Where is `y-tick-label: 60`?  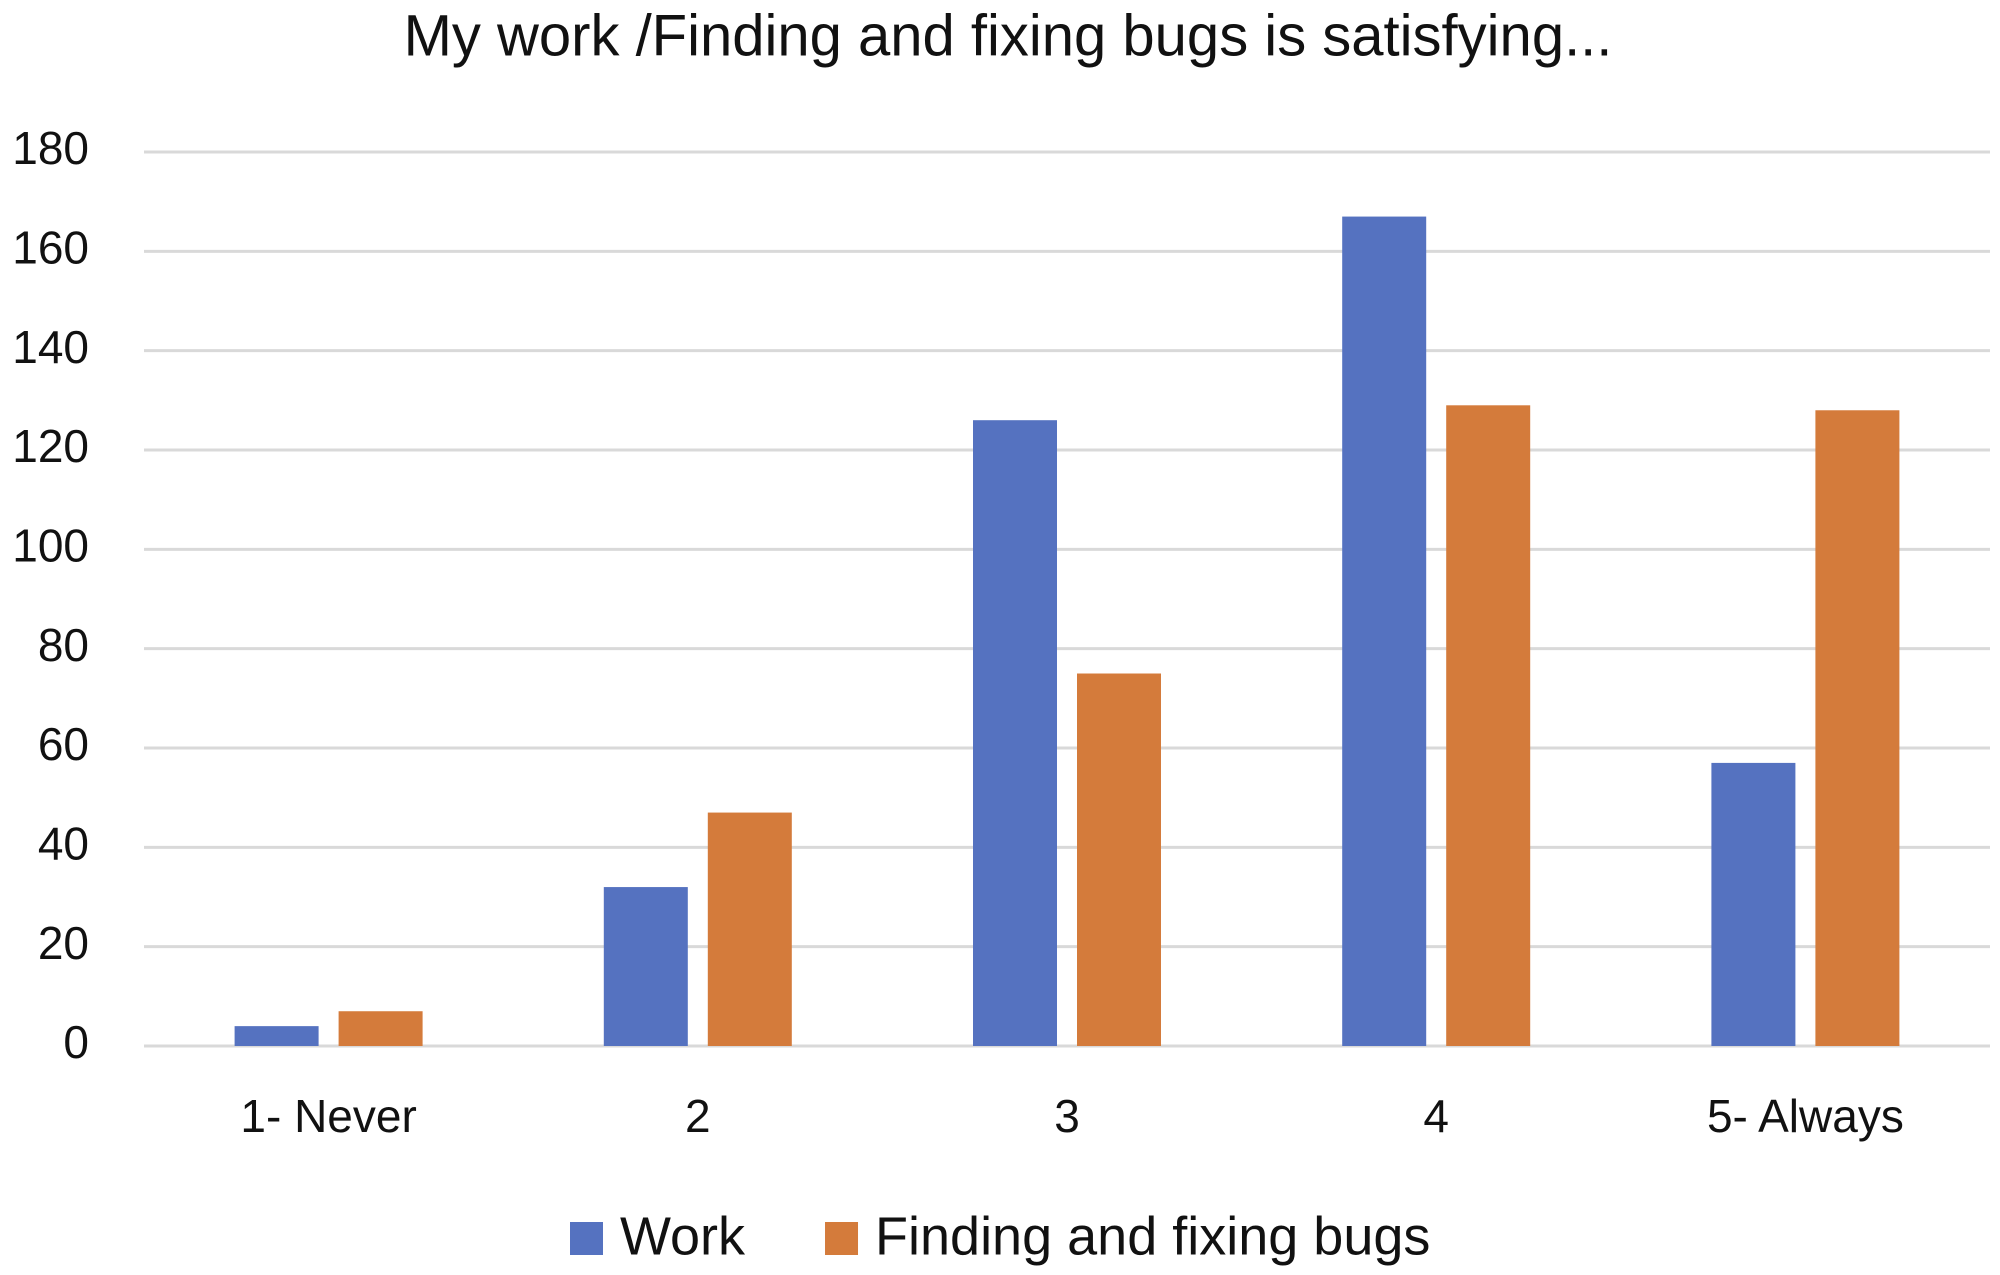 y-tick-label: 60 is located at coordinates (63, 744).